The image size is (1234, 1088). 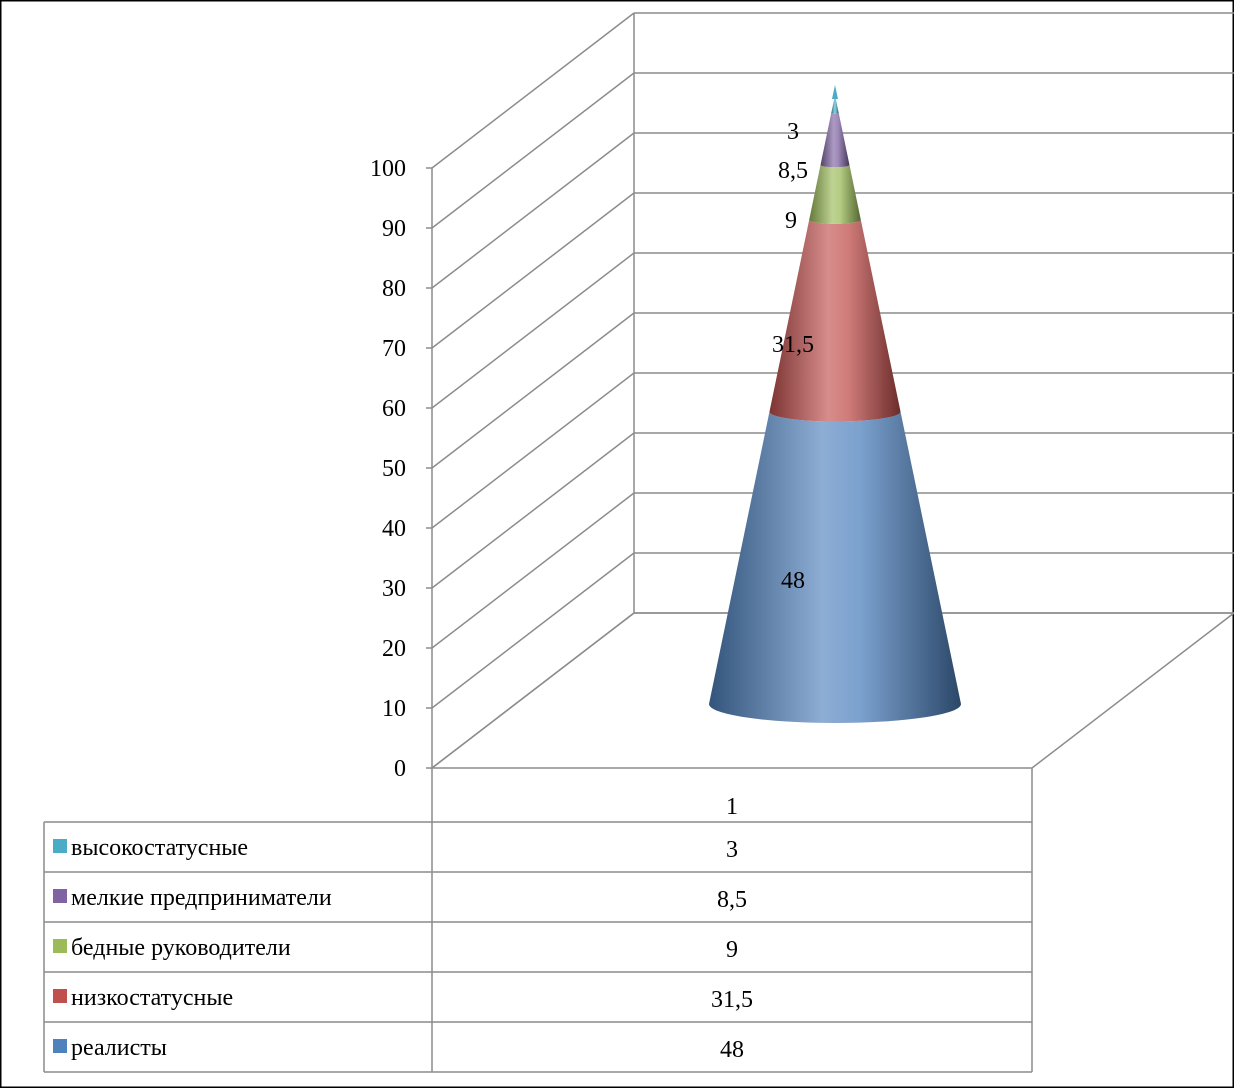 What do you see at coordinates (394, 409) in the screenshot?
I see `y-tick-label: 60` at bounding box center [394, 409].